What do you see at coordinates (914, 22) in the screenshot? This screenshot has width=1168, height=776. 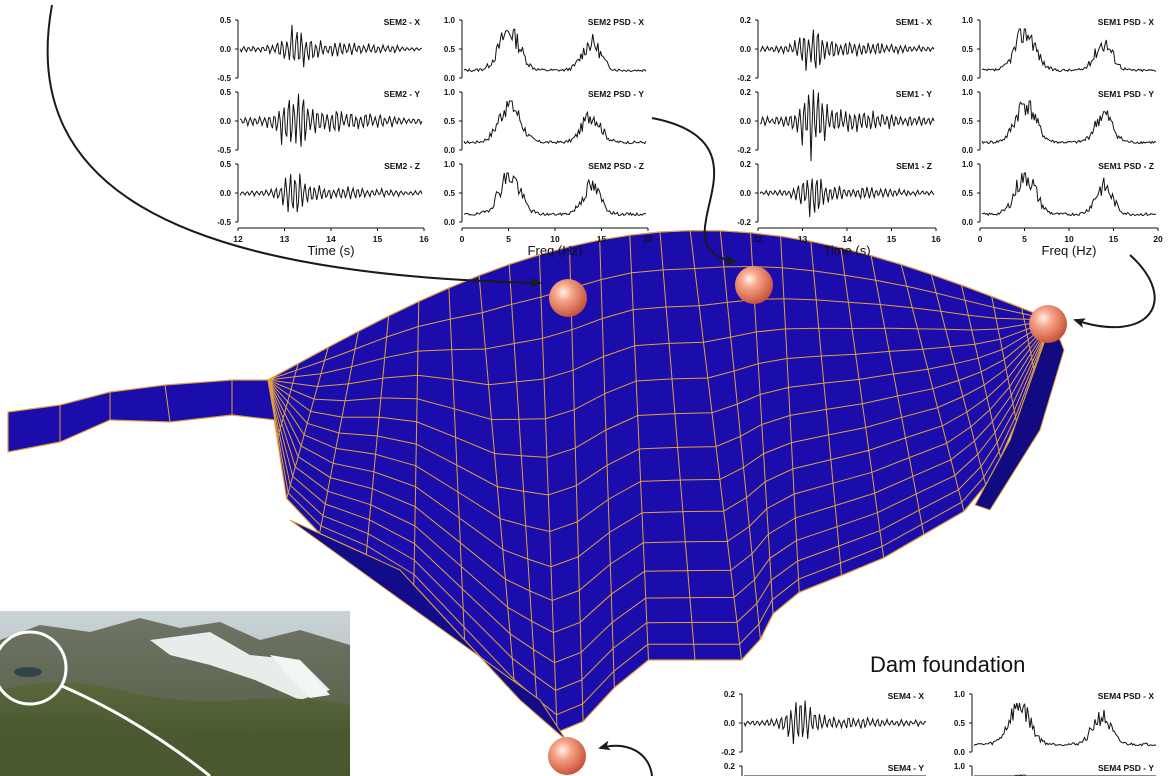 I see `time-panel-title: SEM1 - X` at bounding box center [914, 22].